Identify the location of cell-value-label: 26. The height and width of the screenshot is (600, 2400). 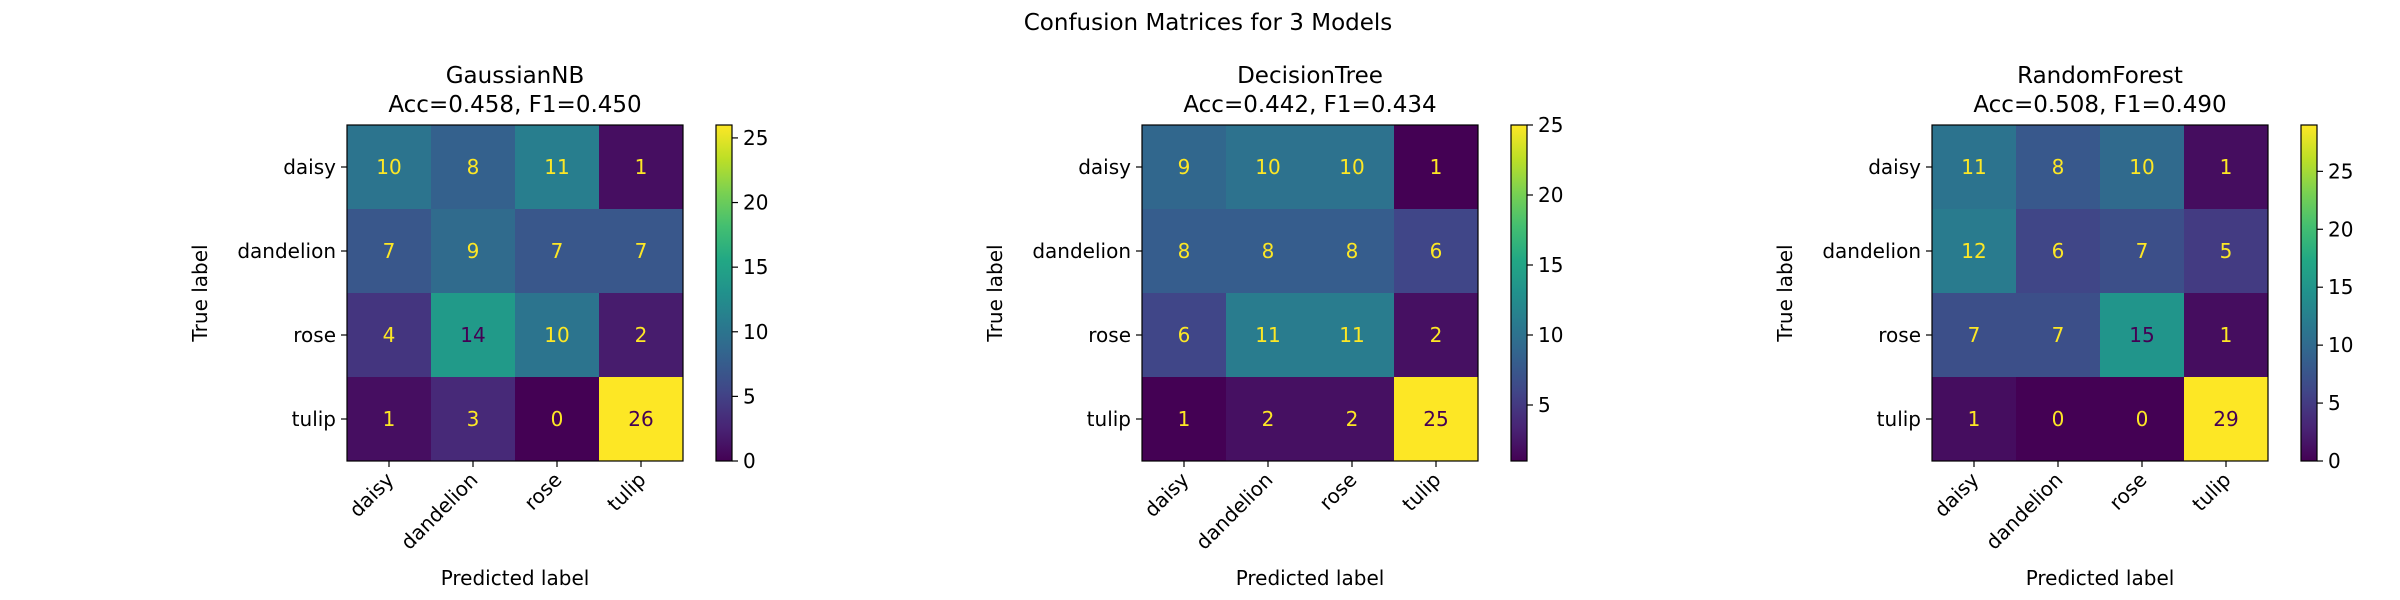
(640, 419).